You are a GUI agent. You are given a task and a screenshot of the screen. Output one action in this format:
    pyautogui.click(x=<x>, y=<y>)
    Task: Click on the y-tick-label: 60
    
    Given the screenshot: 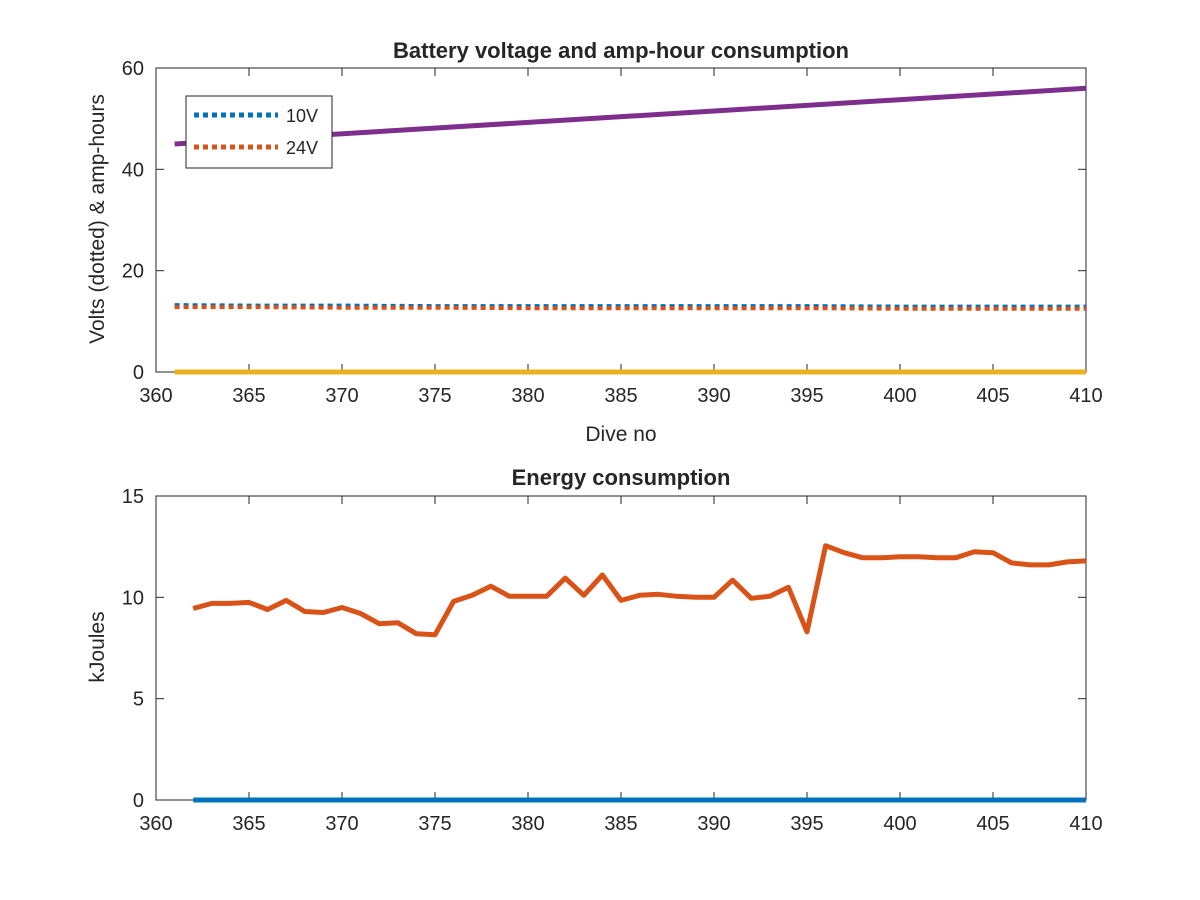 What is the action you would take?
    pyautogui.click(x=133, y=69)
    